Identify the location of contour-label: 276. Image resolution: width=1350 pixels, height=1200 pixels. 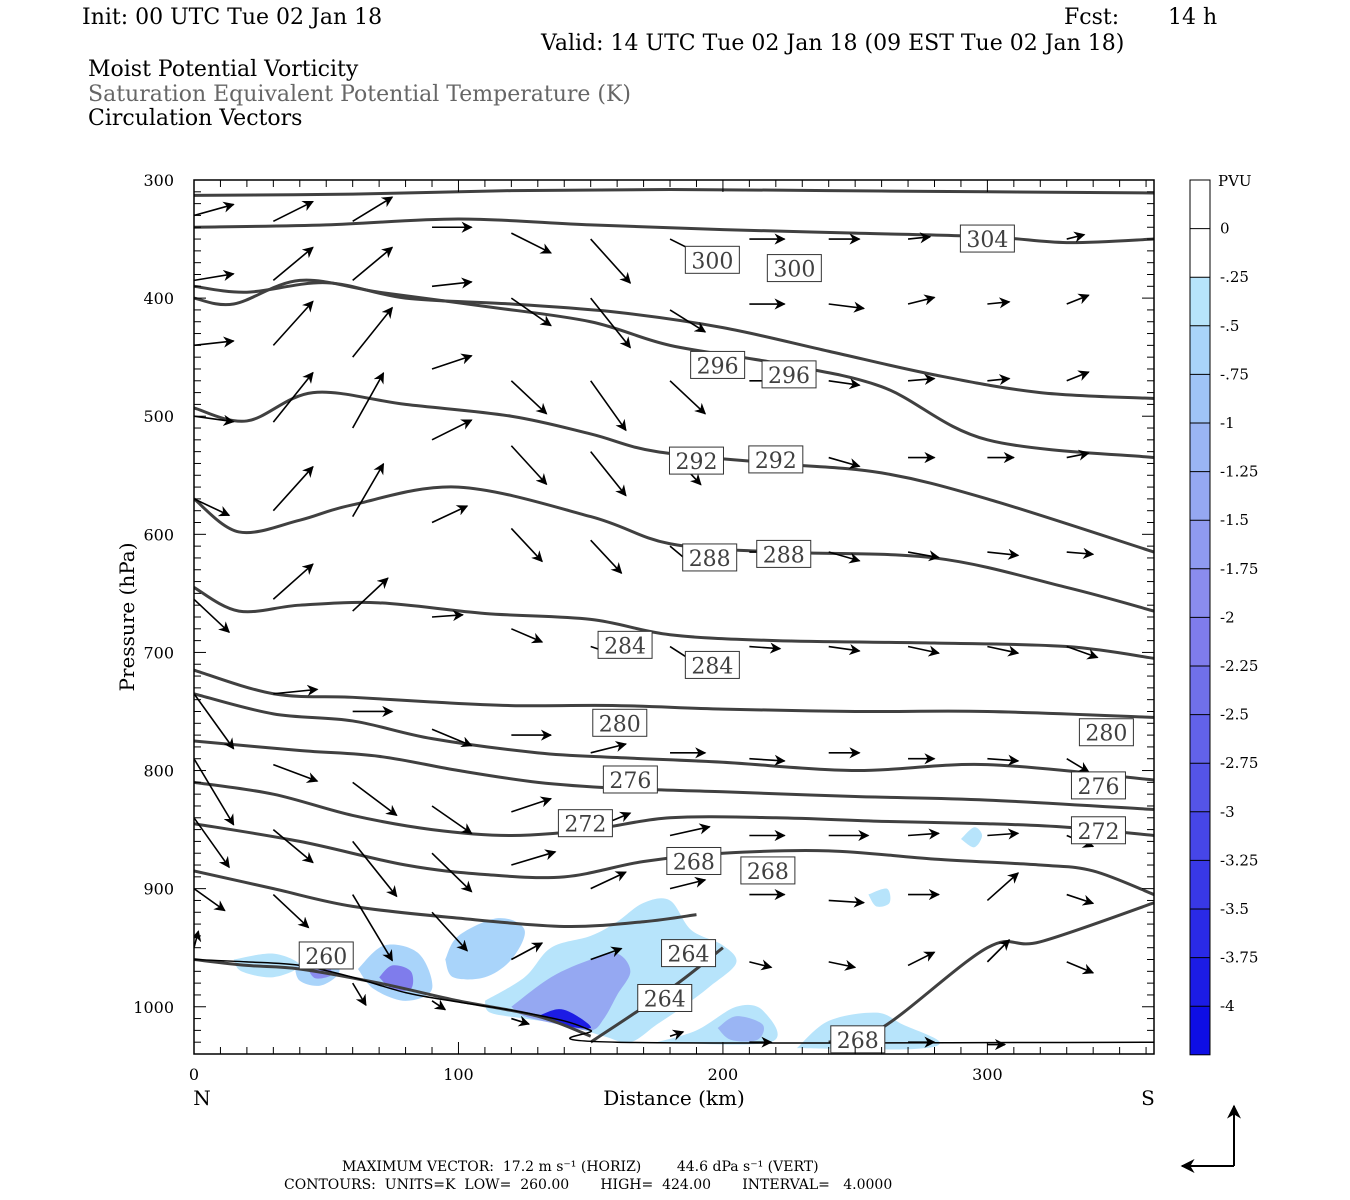
(630, 781).